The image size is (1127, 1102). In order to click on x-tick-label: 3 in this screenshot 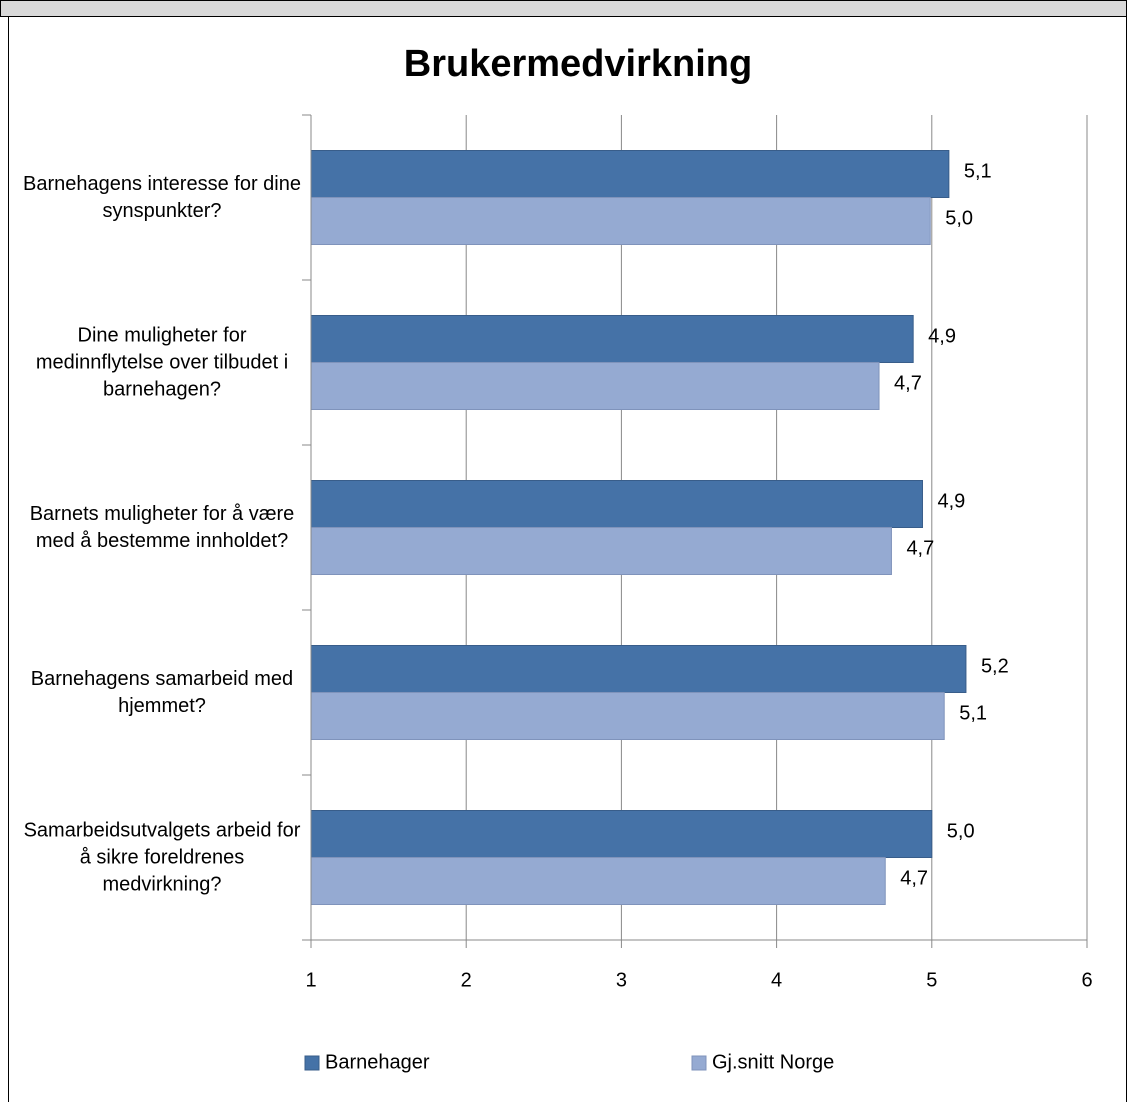, I will do `click(621, 980)`.